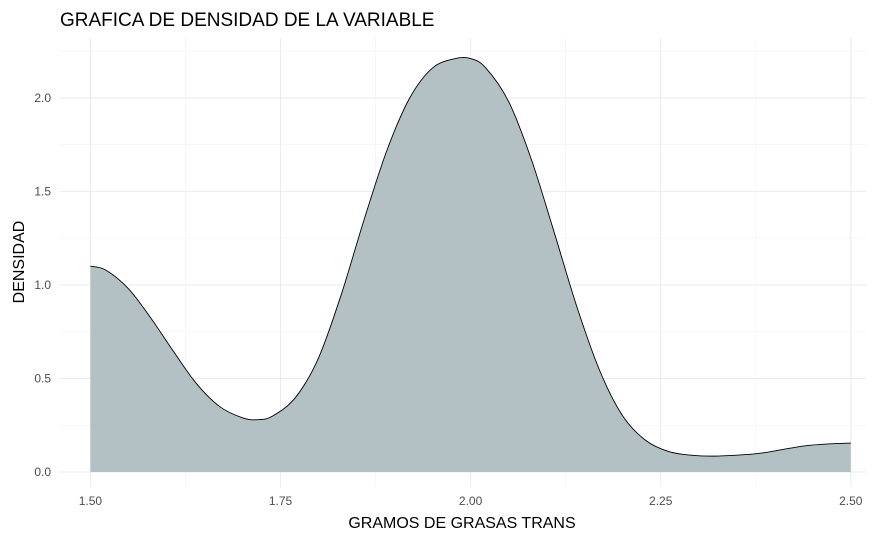  What do you see at coordinates (42, 98) in the screenshot?
I see `y-tick-label: 2.0` at bounding box center [42, 98].